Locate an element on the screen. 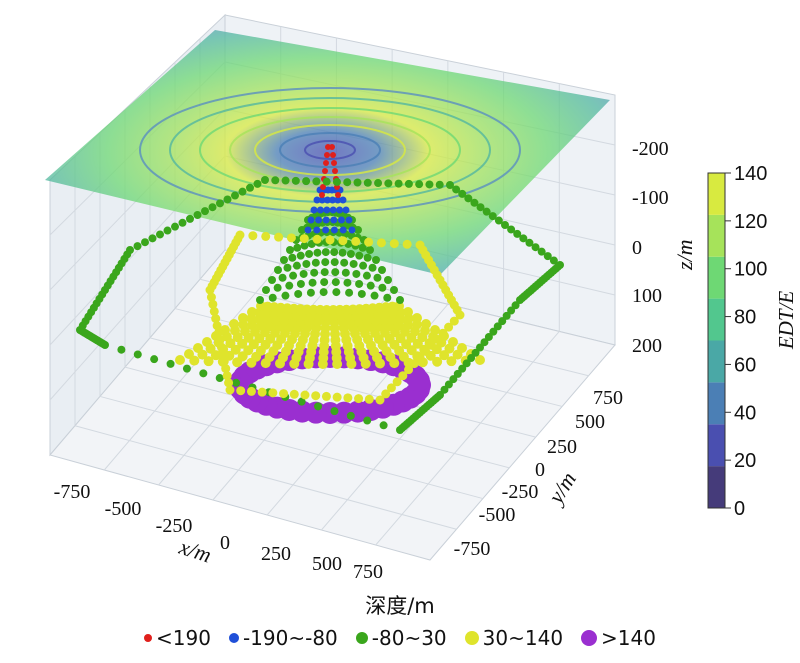  legend-label: -190~-80 is located at coordinates (290, 638).